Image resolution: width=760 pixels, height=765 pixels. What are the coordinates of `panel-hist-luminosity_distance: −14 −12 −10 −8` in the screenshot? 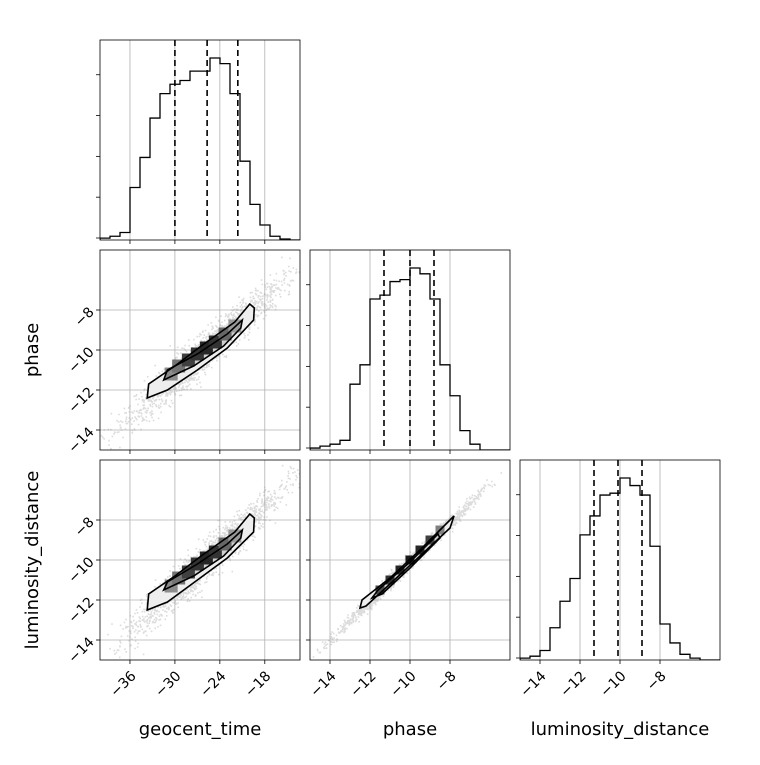 It's located at (618, 580).